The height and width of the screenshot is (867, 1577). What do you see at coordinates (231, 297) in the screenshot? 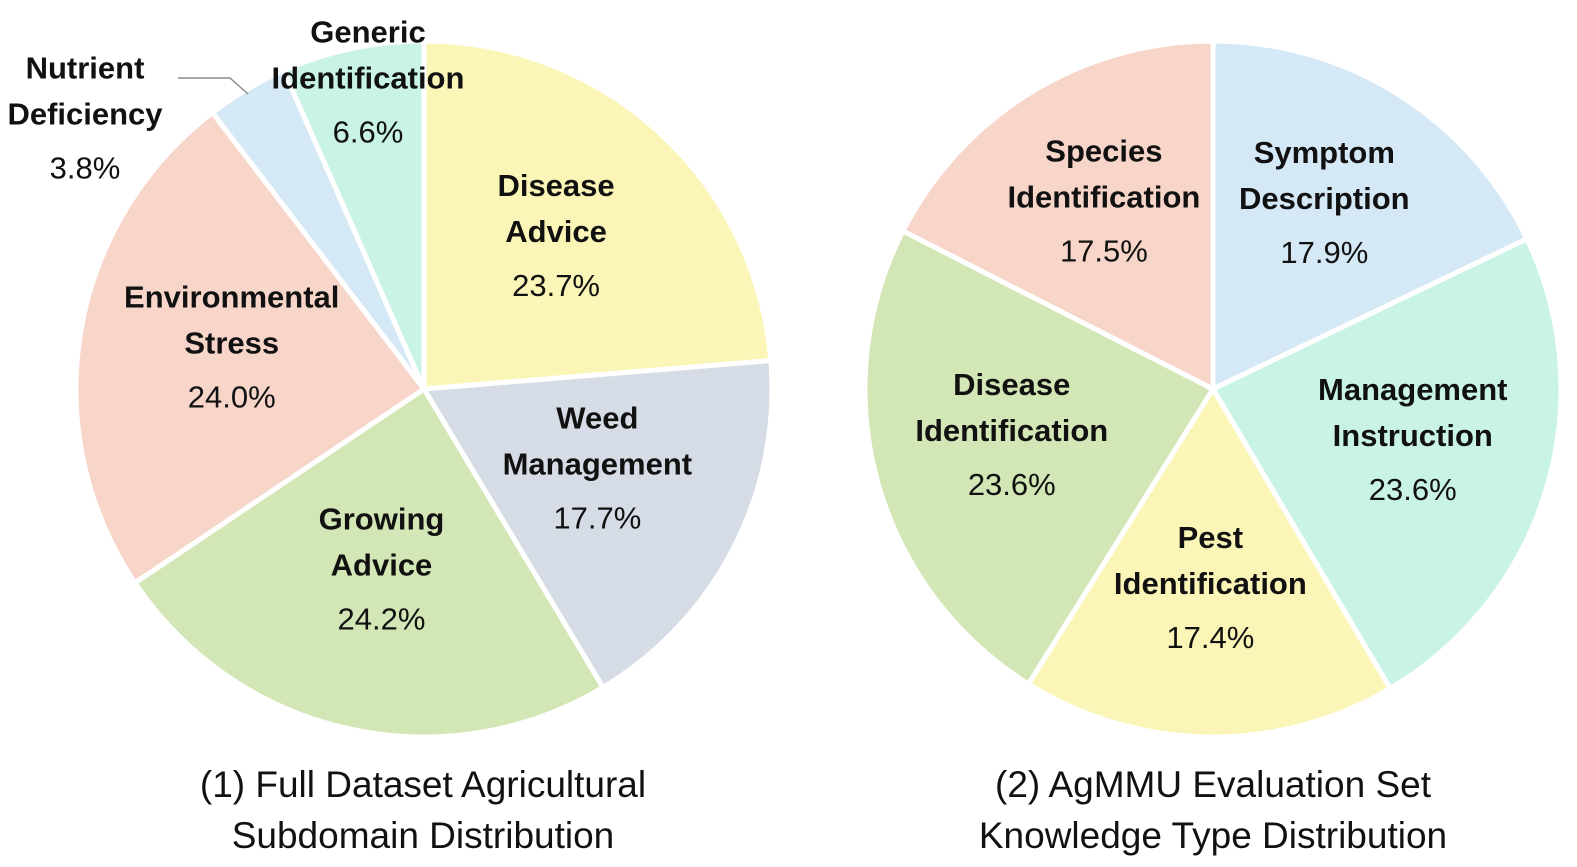
I see `slice-label-text: Environmental` at bounding box center [231, 297].